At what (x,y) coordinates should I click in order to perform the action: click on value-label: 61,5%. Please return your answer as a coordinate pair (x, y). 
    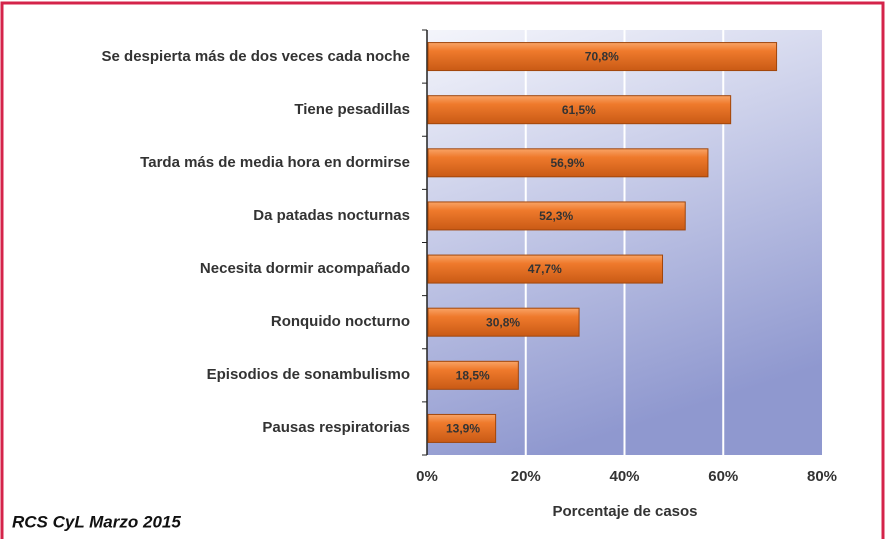
    Looking at the image, I should click on (579, 110).